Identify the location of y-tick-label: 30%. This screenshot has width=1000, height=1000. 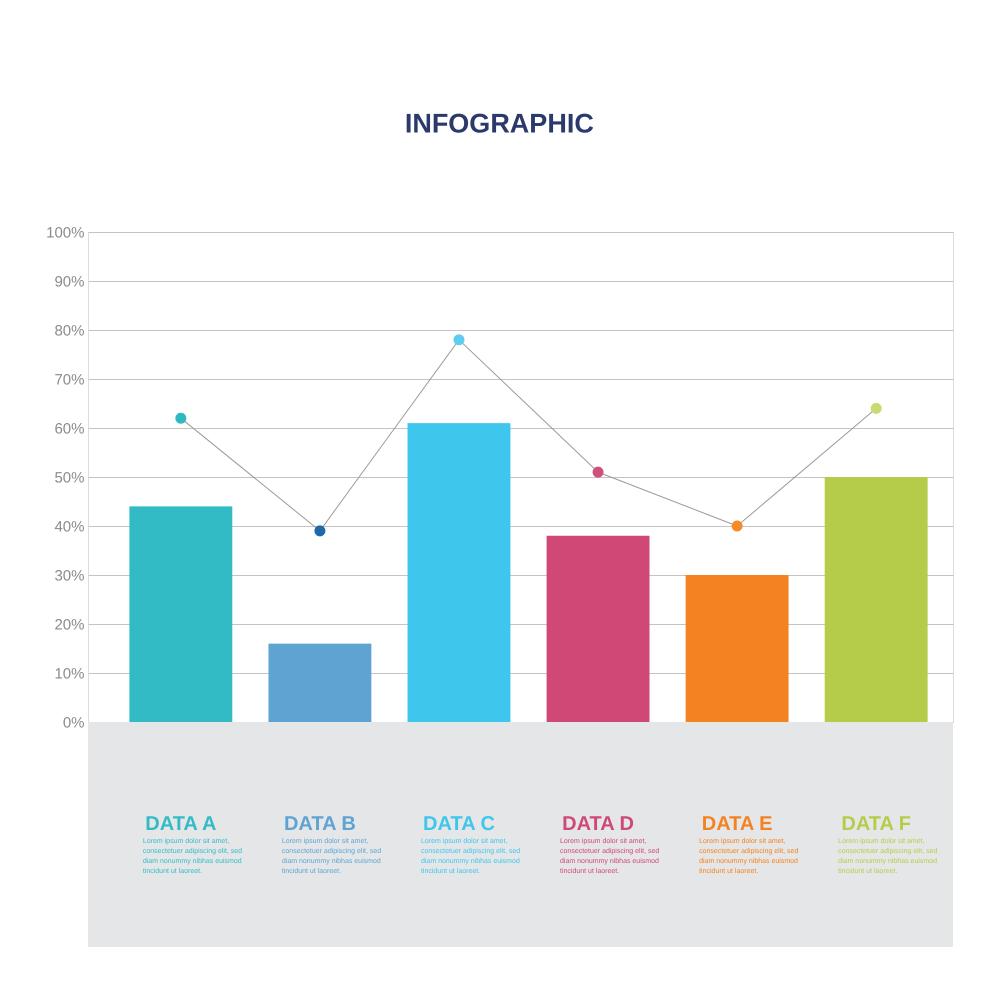
(69, 576).